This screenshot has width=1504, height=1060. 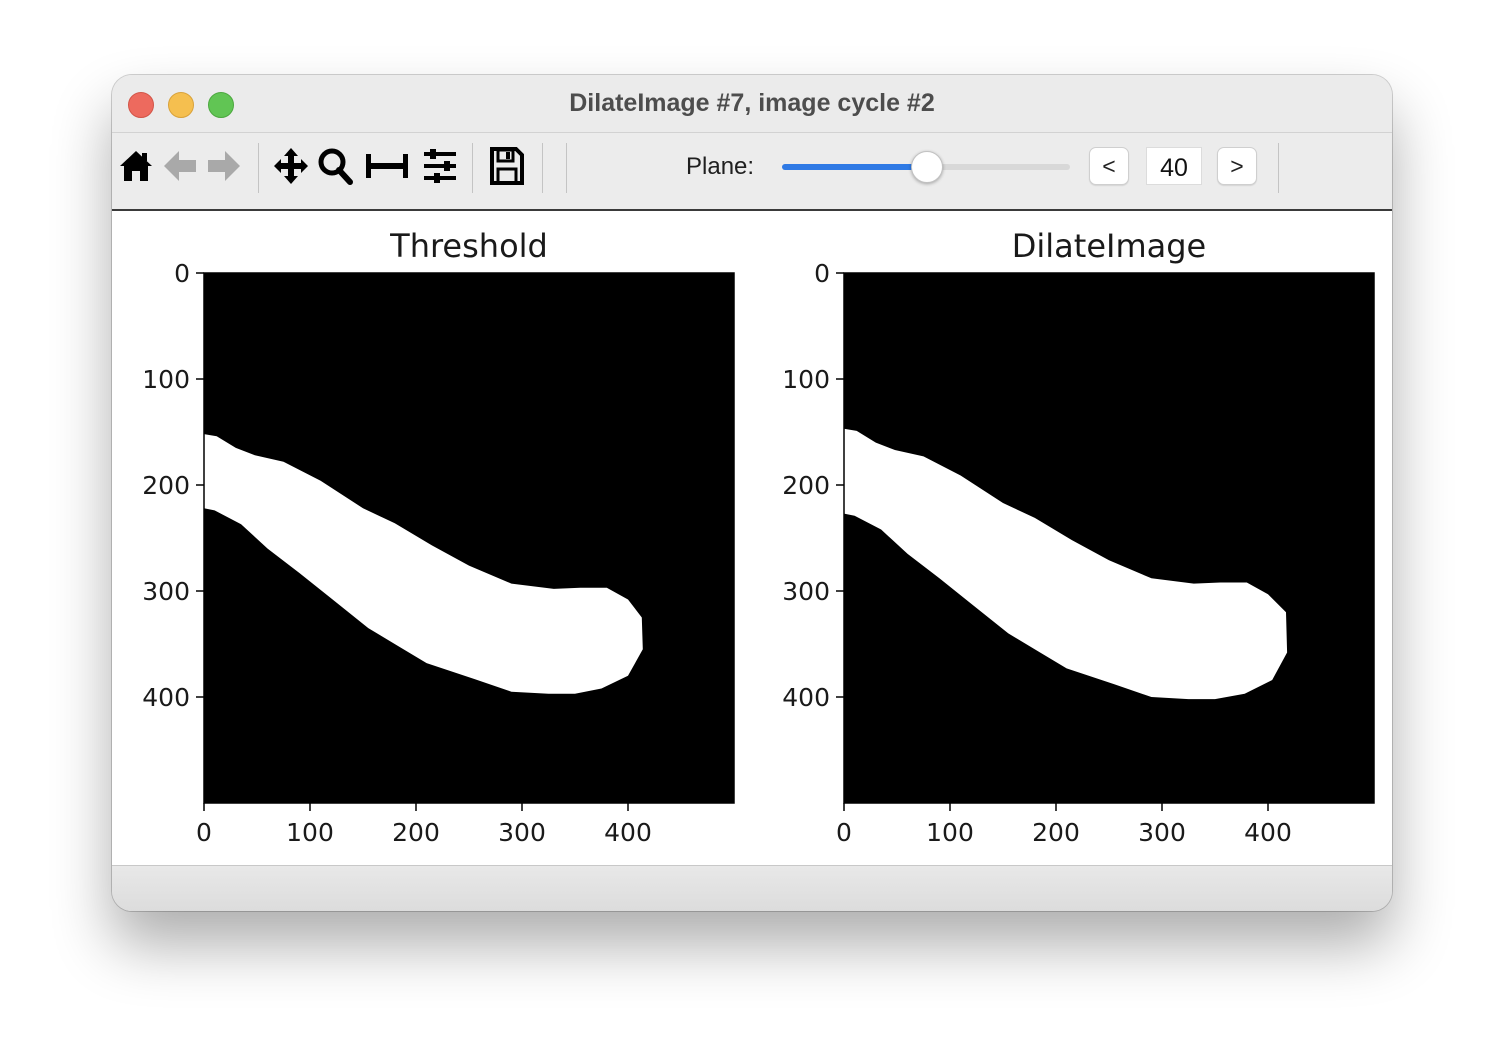 I want to click on plane-label: Plane:, so click(x=720, y=166).